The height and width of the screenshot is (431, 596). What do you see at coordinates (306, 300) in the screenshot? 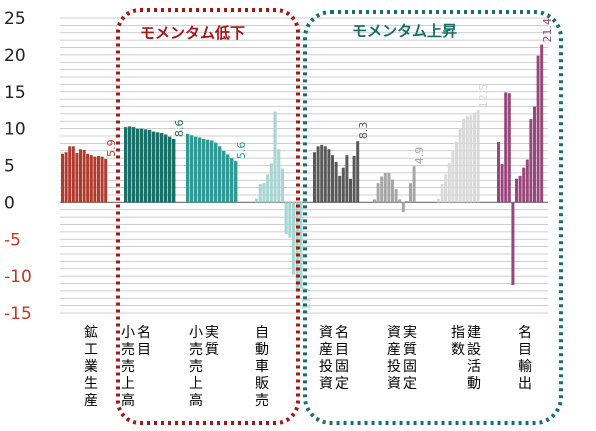
I see `data-label: -11.7` at bounding box center [306, 300].